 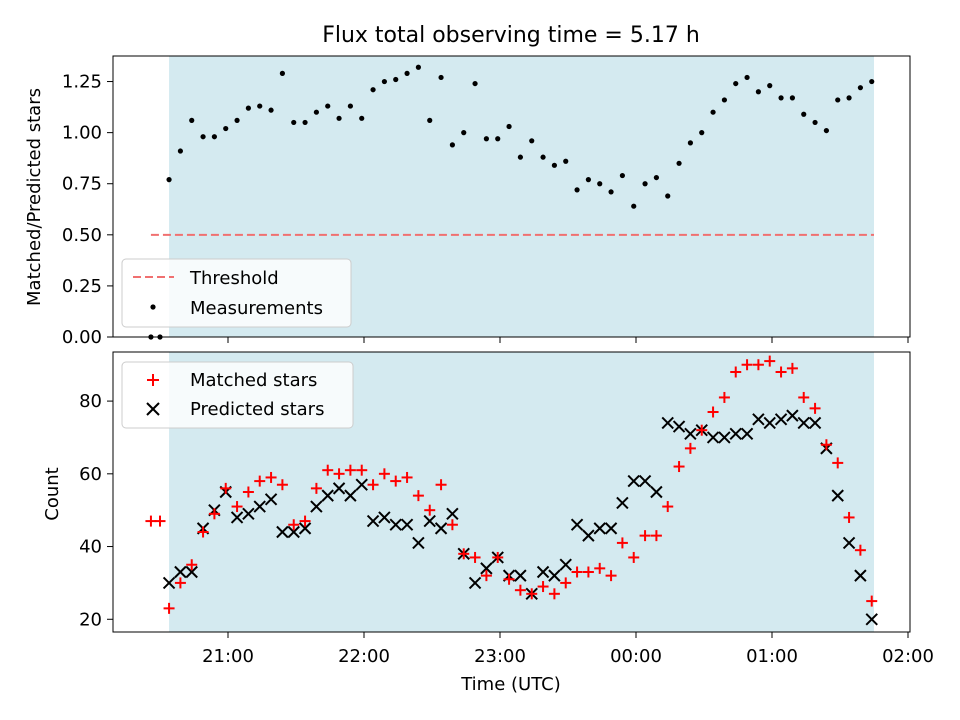 What do you see at coordinates (82, 184) in the screenshot?
I see `top-y-tick-label: 0.75` at bounding box center [82, 184].